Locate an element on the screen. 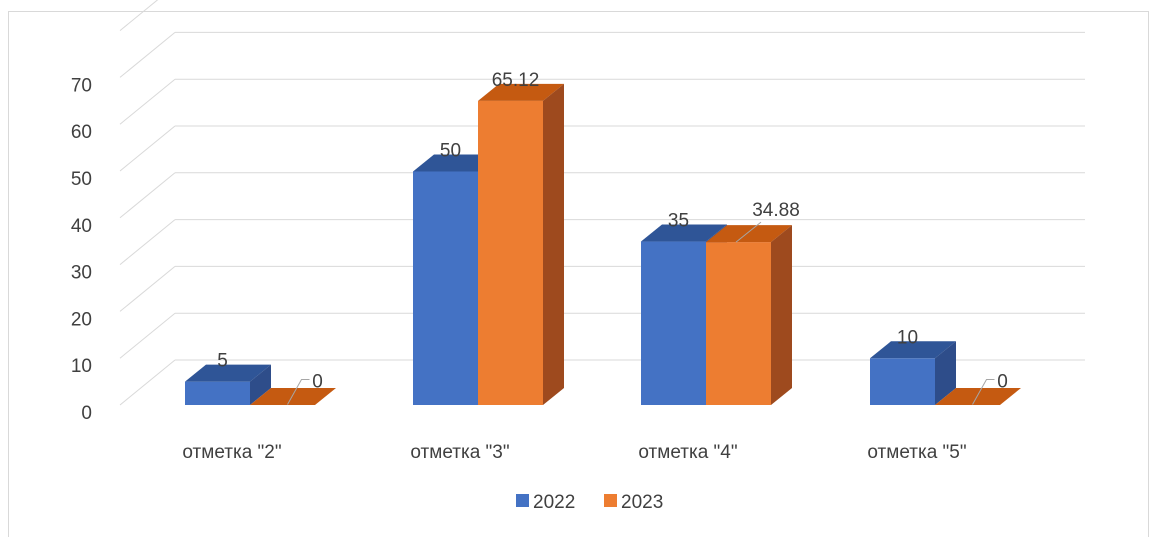 This screenshot has width=1153, height=542. x-category-label: отметка "5" is located at coordinates (916, 452).